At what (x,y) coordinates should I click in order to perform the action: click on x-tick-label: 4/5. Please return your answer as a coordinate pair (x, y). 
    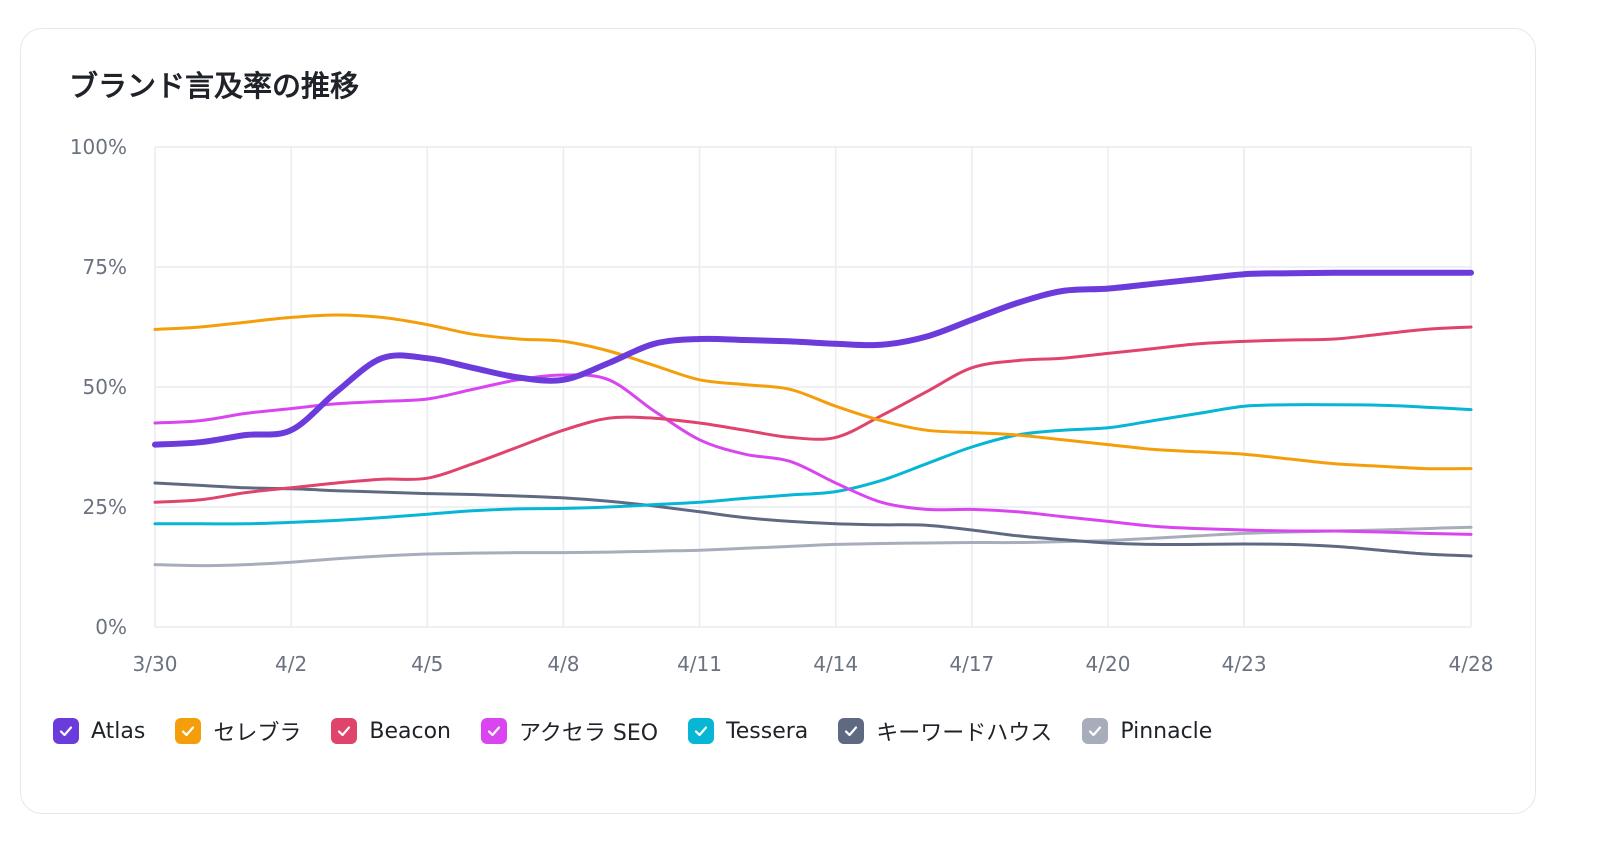
    Looking at the image, I should click on (427, 664).